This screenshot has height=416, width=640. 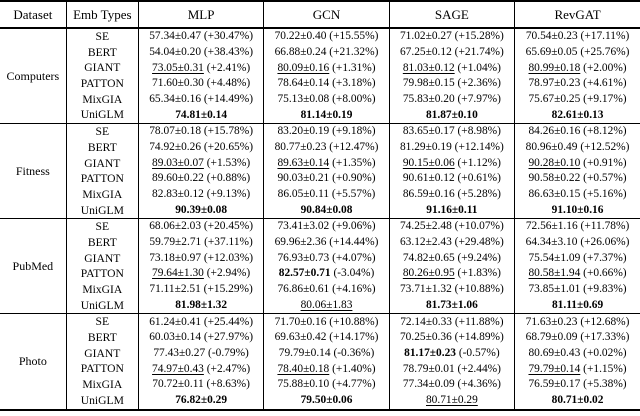 I want to click on improvement-percent: (+11.78%), so click(x=605, y=226).